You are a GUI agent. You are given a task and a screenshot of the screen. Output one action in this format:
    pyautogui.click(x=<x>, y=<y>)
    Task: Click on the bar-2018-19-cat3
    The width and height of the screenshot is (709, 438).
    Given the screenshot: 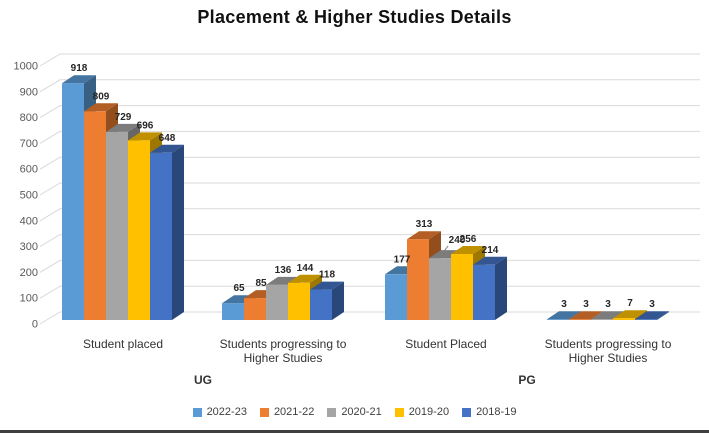 What is the action you would take?
    pyautogui.click(x=652, y=315)
    